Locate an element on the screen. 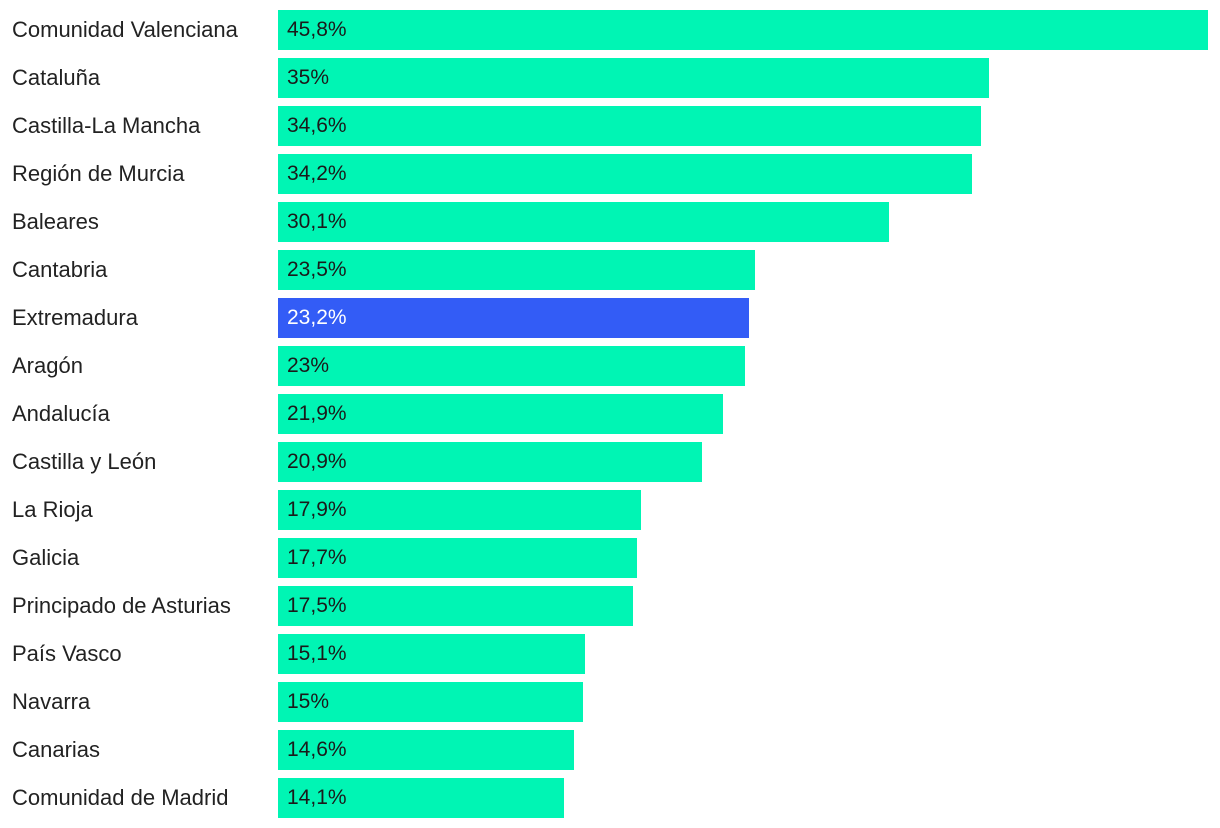  category-label: Andalucía is located at coordinates (61, 413).